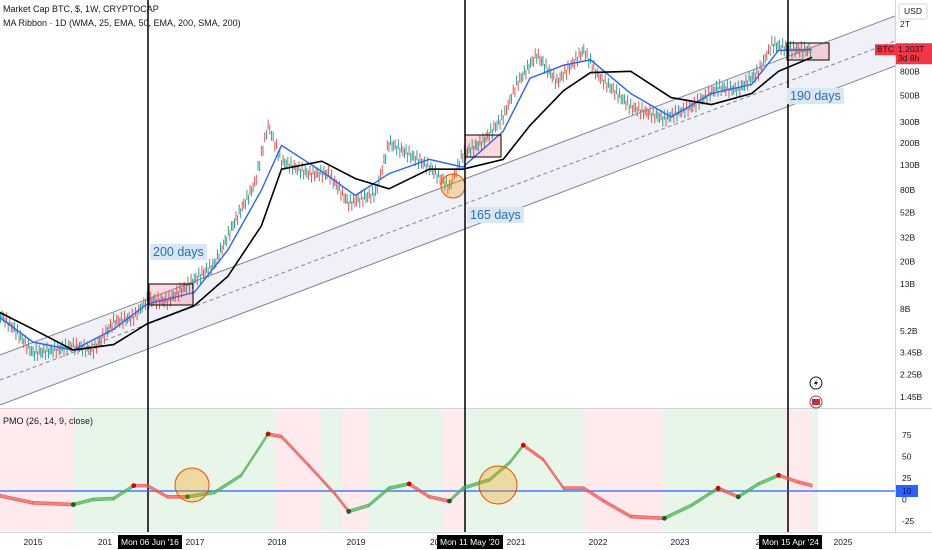 Image resolution: width=932 pixels, height=550 pixels. What do you see at coordinates (910, 122) in the screenshot?
I see `price-axis-tick: 300B` at bounding box center [910, 122].